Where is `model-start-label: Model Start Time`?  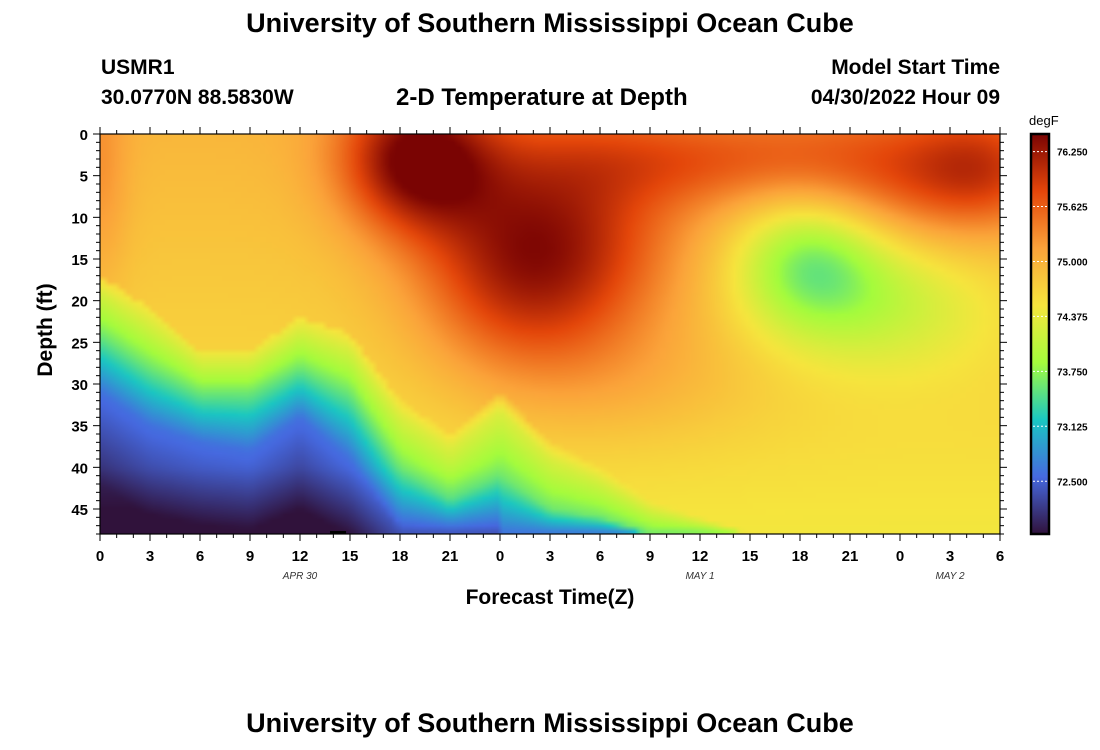 model-start-label: Model Start Time is located at coordinates (915, 67).